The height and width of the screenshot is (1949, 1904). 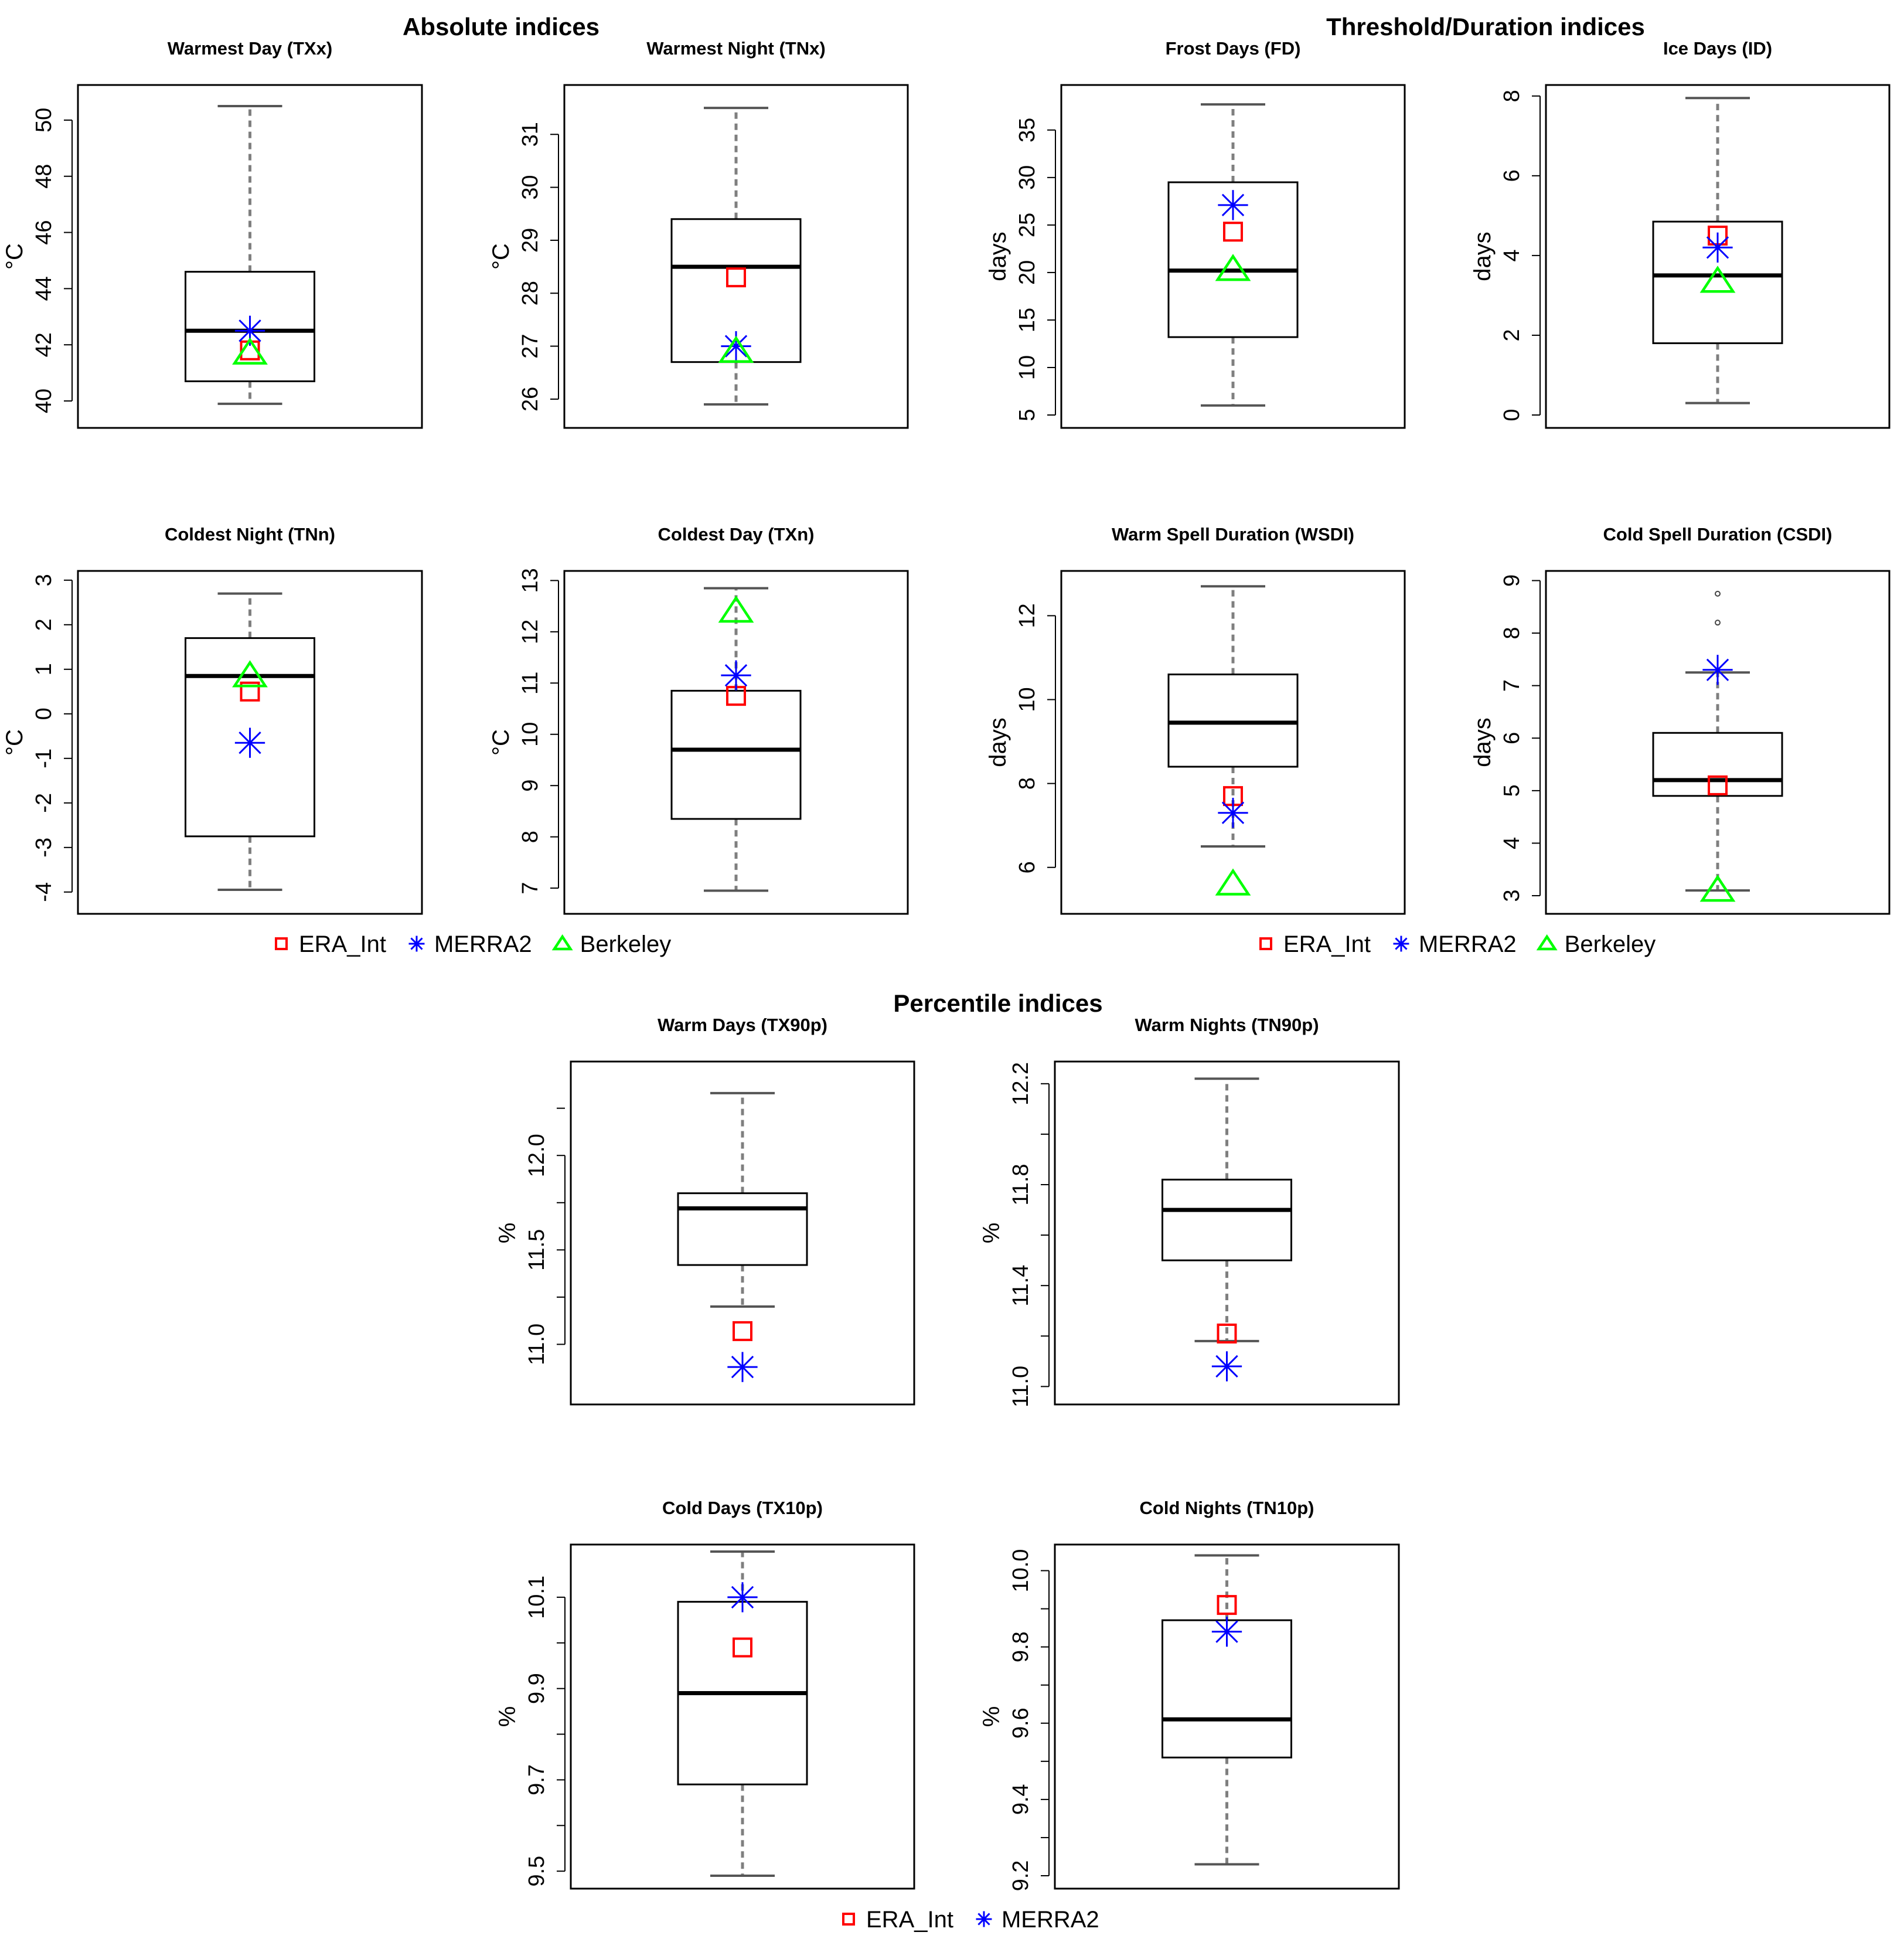 What do you see at coordinates (536, 1598) in the screenshot?
I see `y-tick-label: 10.1` at bounding box center [536, 1598].